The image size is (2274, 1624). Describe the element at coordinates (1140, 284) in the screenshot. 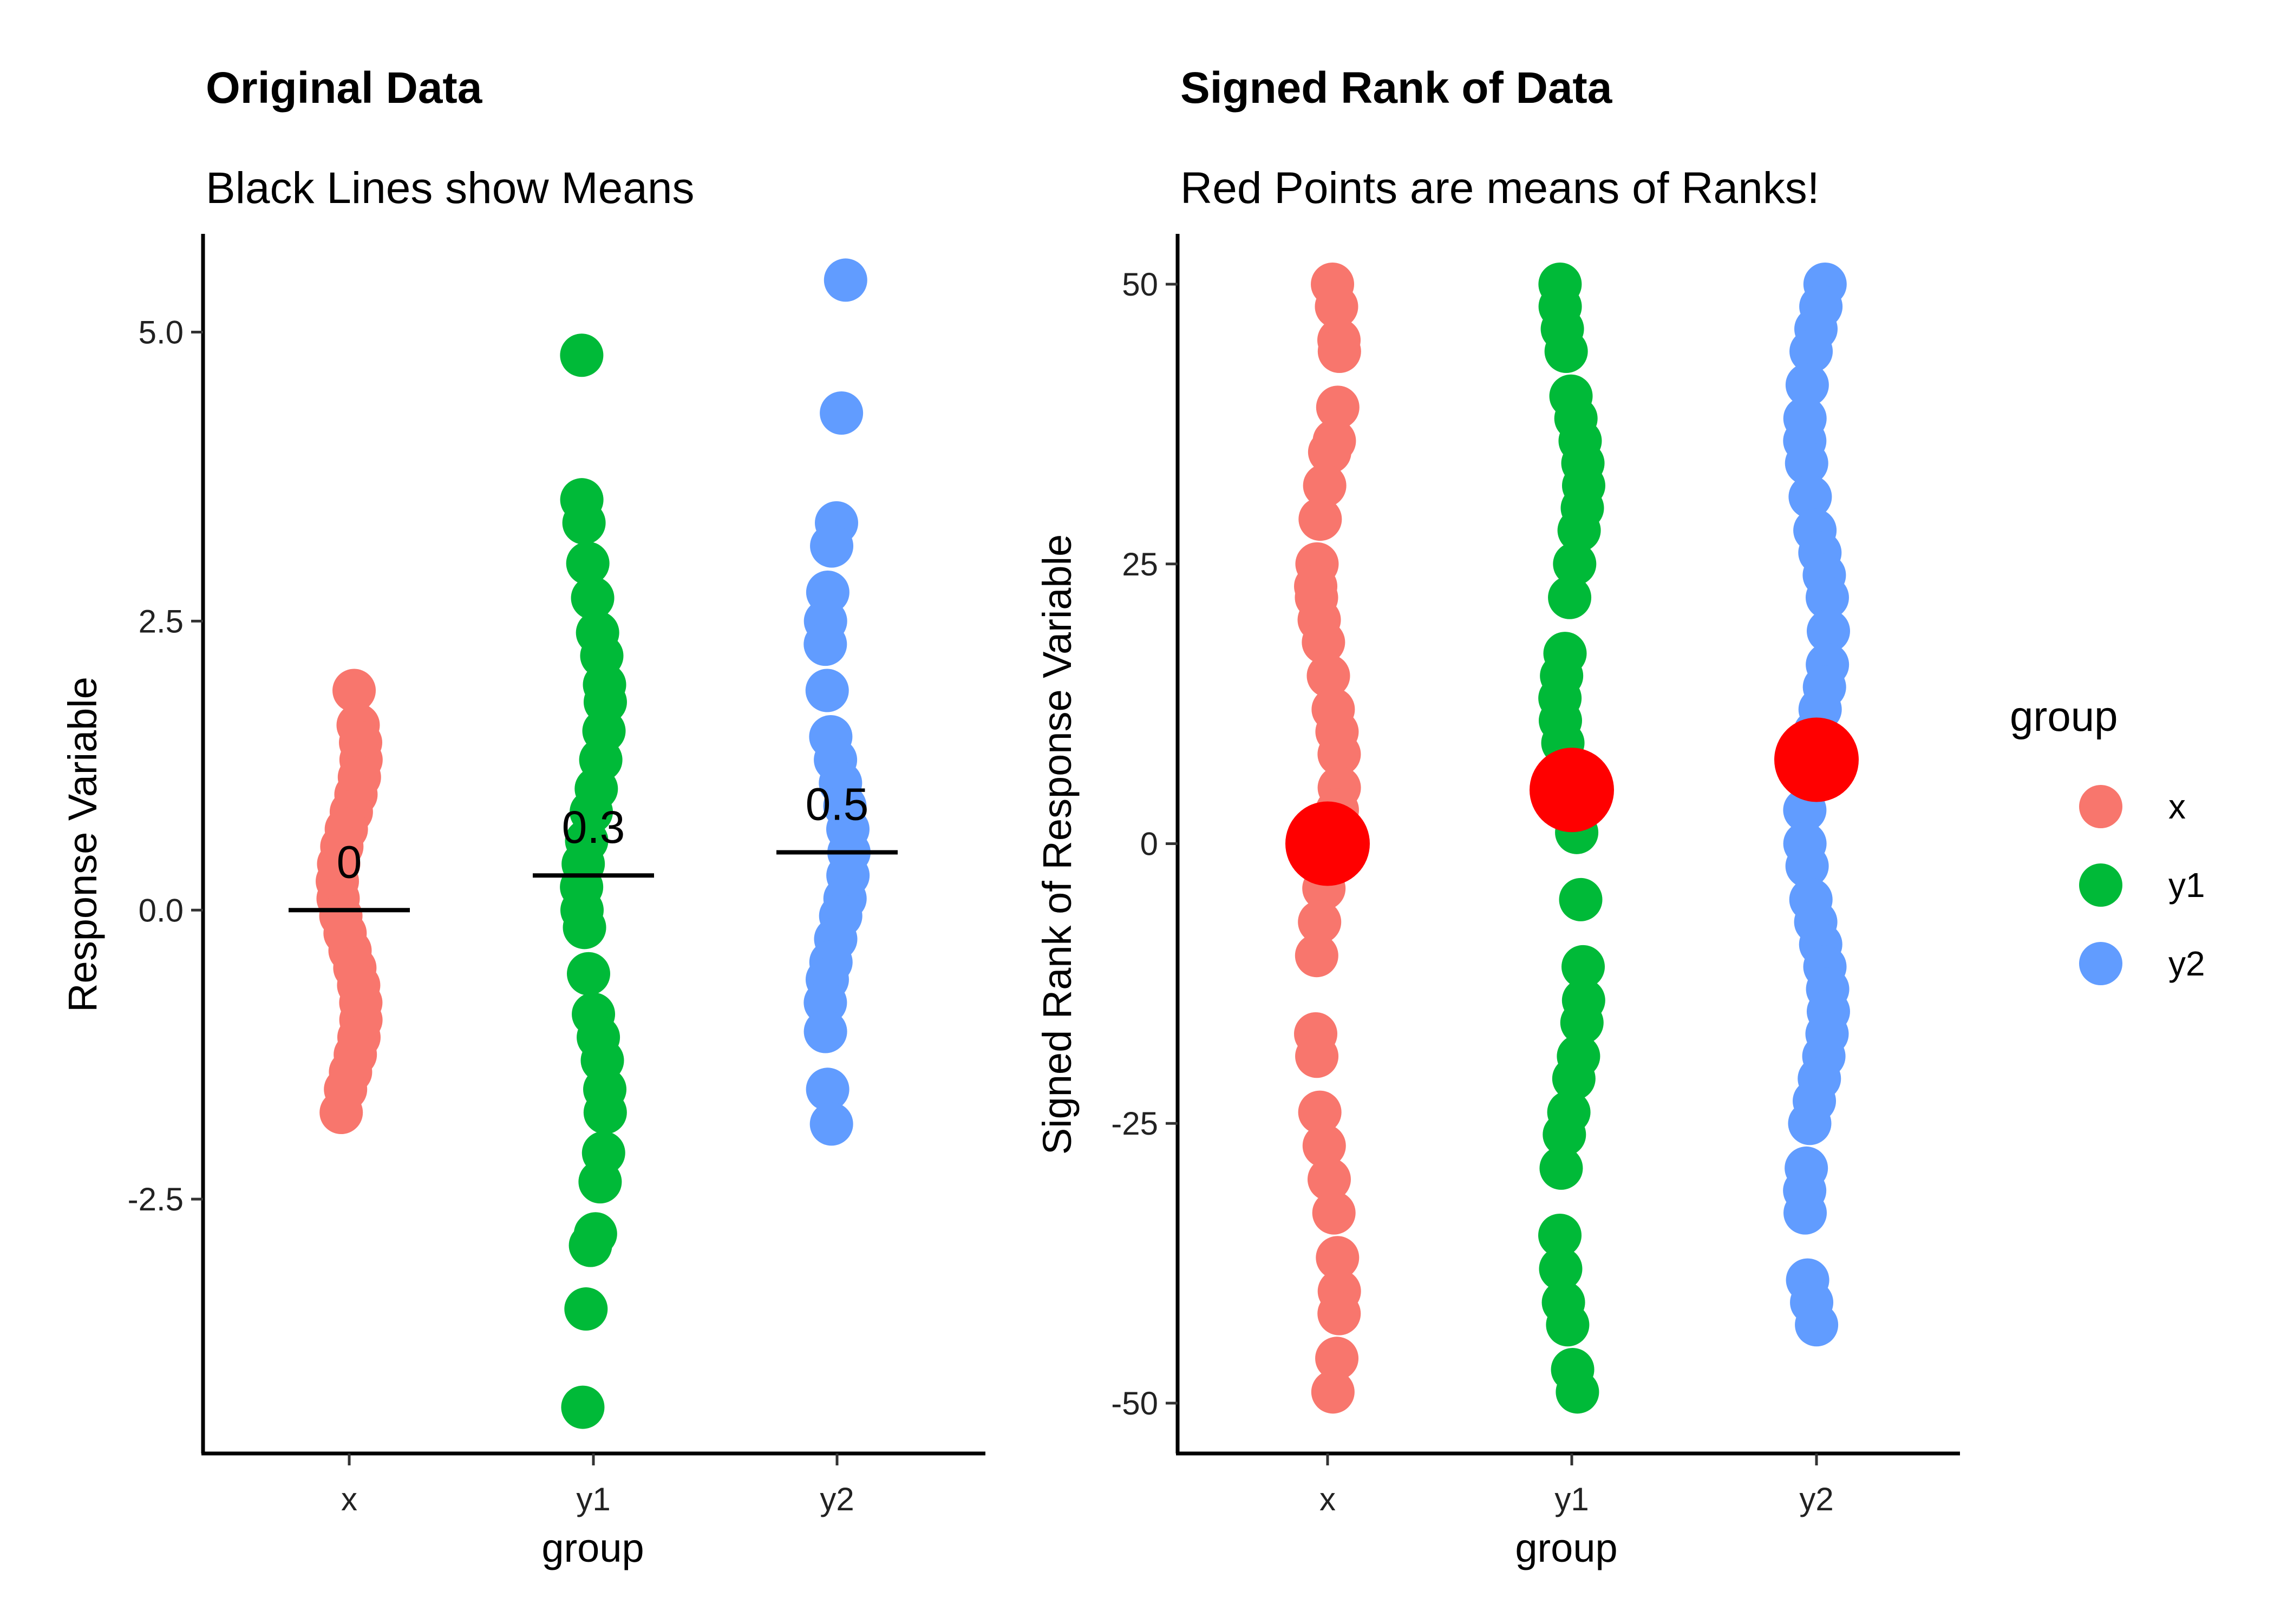

I see `right-y-tick-label: 50` at that location.